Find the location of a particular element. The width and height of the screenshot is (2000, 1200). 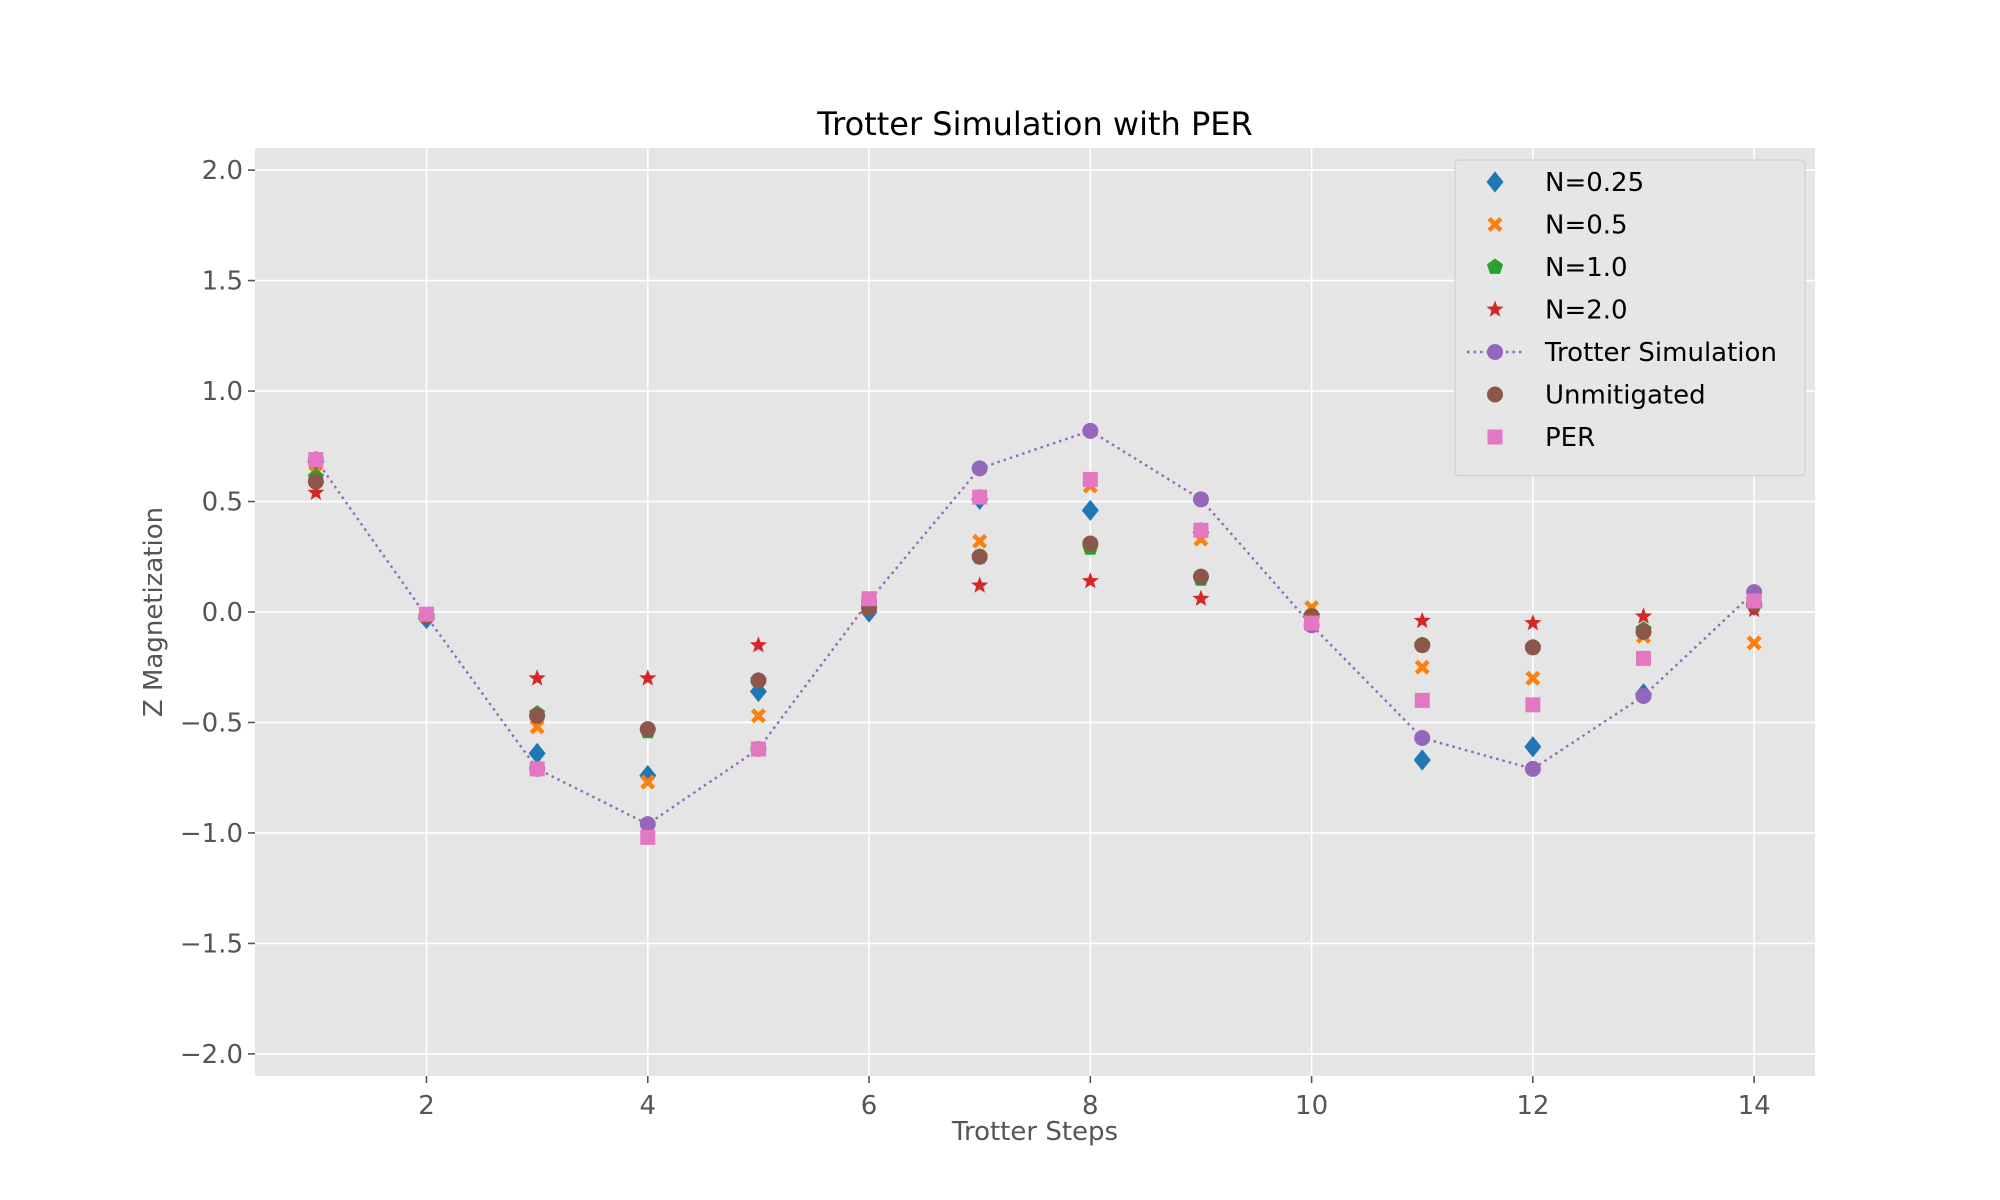

legend-box is located at coordinates (1630, 318).